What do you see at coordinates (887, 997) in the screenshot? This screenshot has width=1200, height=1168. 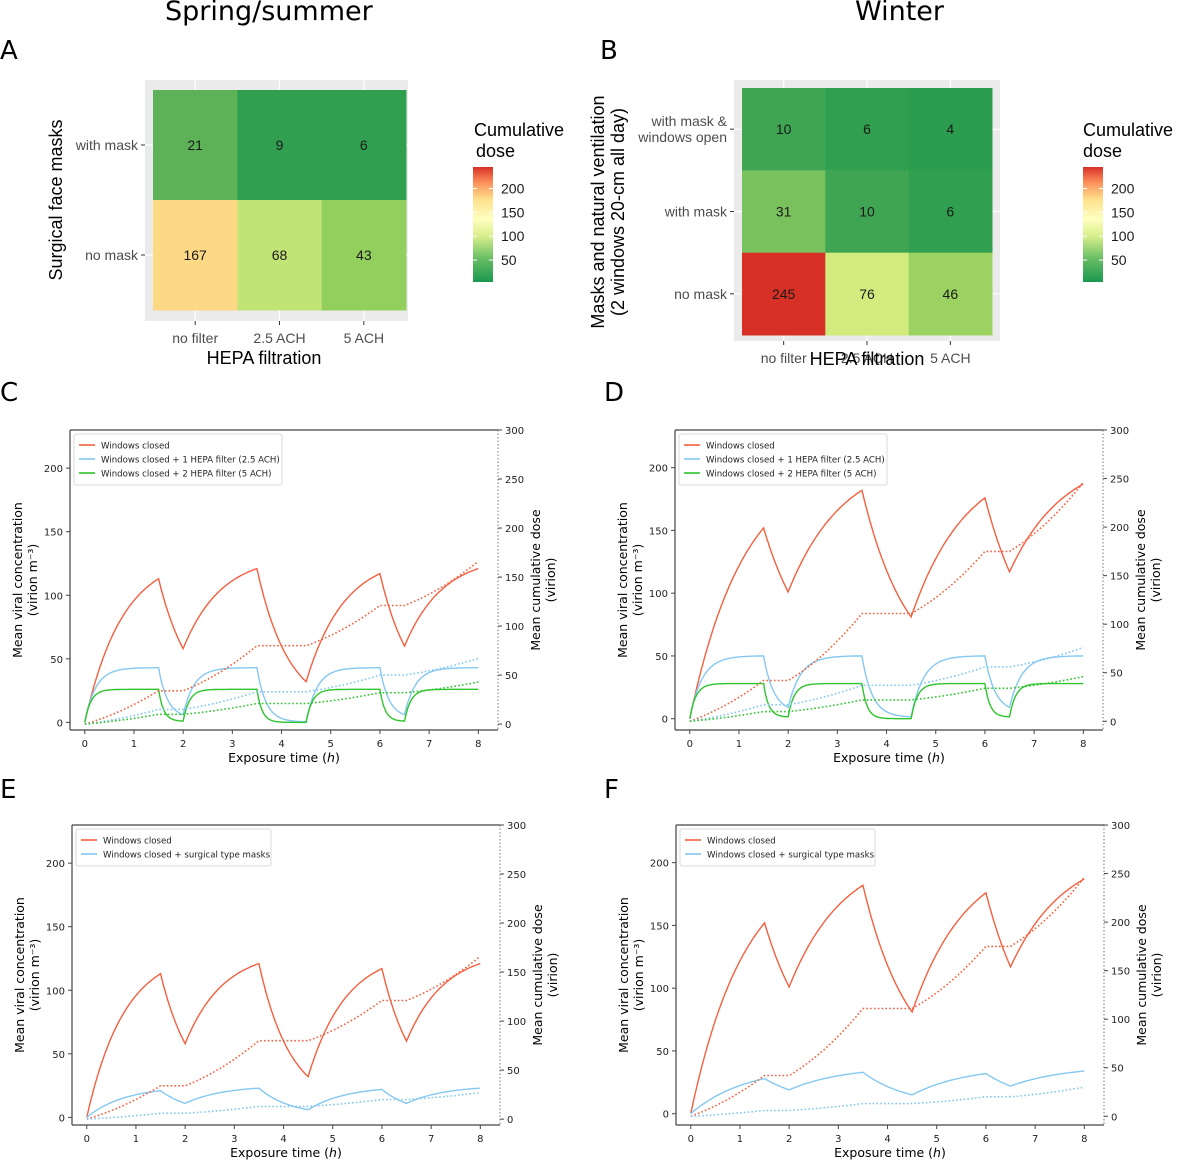 I see `series-group` at bounding box center [887, 997].